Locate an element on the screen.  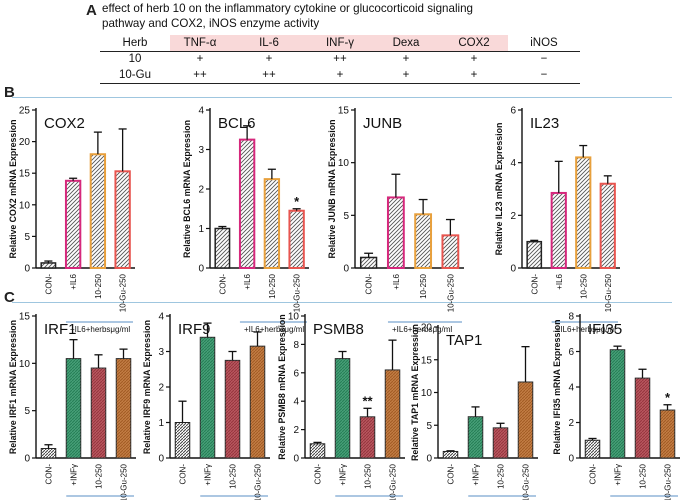
separator-c is located at coordinates (342, 302).